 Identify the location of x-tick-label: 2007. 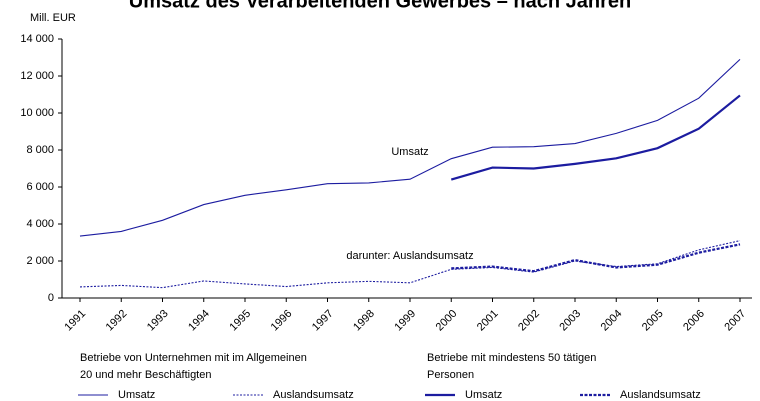
(735, 321).